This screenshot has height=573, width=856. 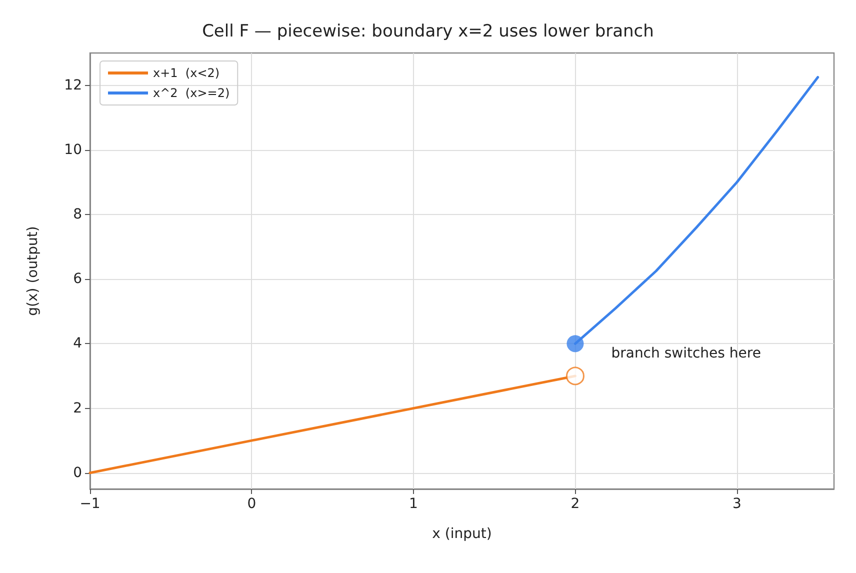 What do you see at coordinates (737, 504) in the screenshot?
I see `x-tick-label: 3` at bounding box center [737, 504].